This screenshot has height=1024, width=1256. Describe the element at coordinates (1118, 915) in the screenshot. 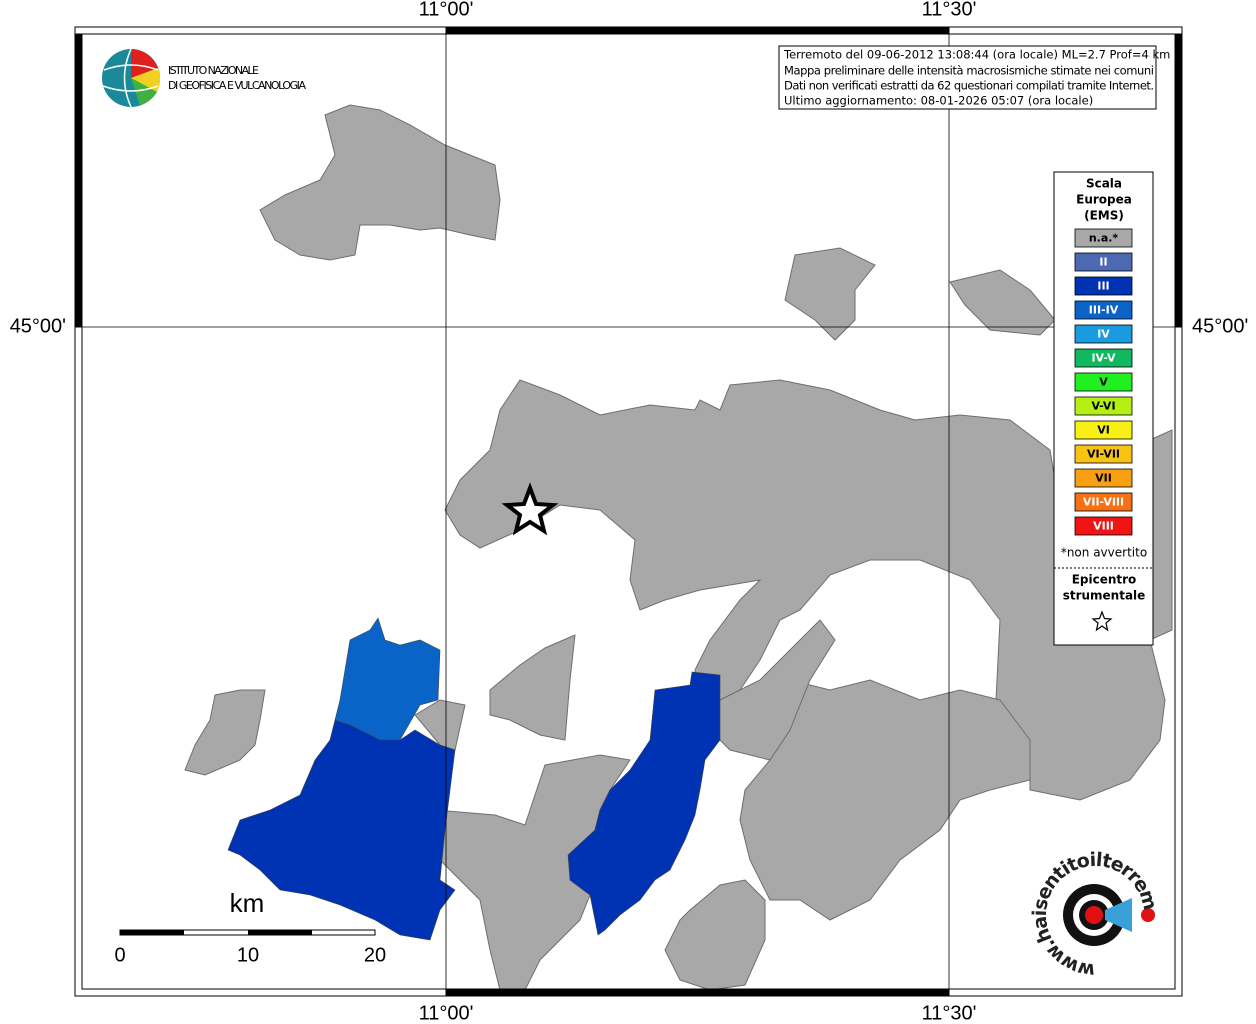

I see `hst-megaphone` at that location.